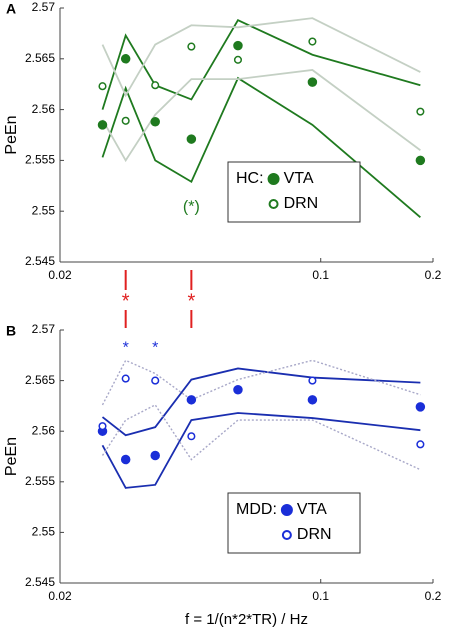  What do you see at coordinates (256, 509) in the screenshot?
I see `legend-title: MDD:` at bounding box center [256, 509].